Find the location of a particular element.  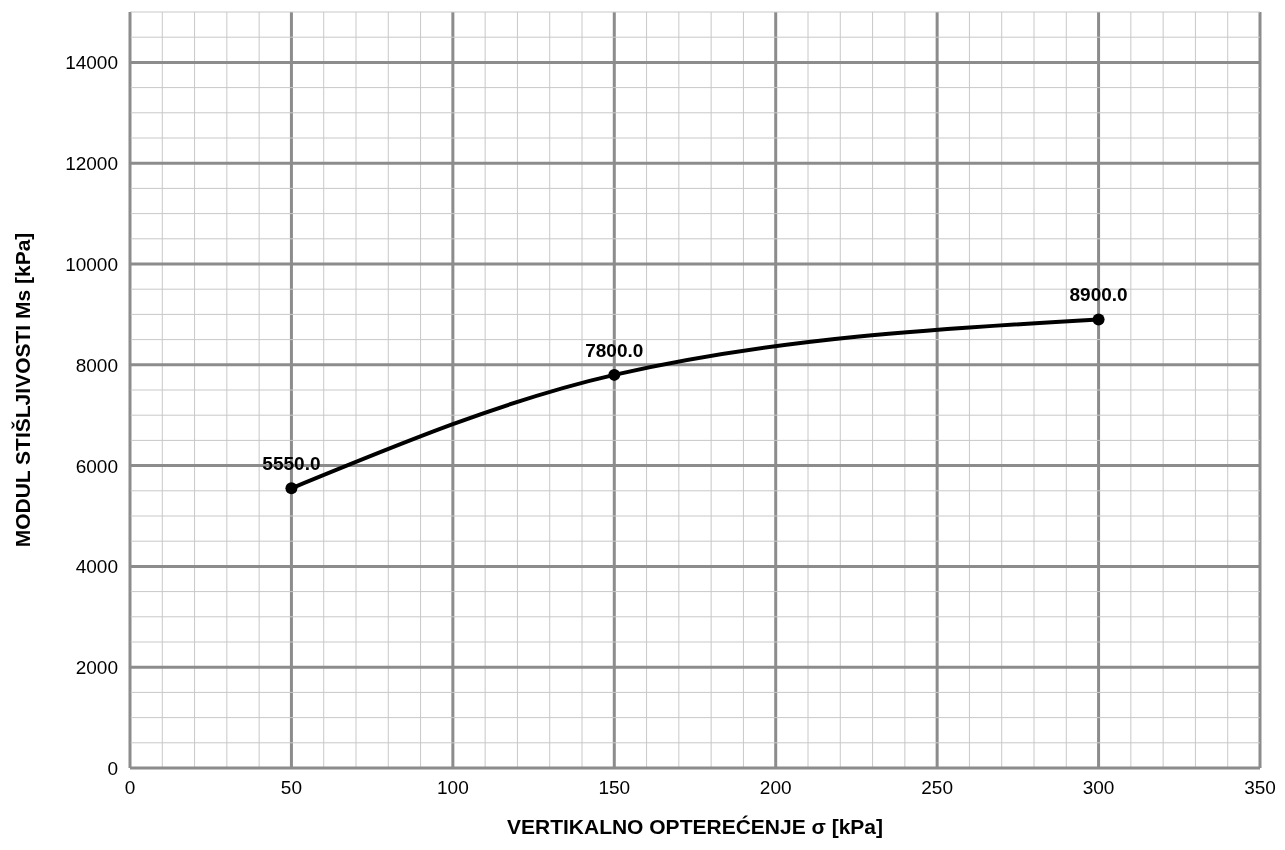

x-tick-label: 200 is located at coordinates (775, 787).